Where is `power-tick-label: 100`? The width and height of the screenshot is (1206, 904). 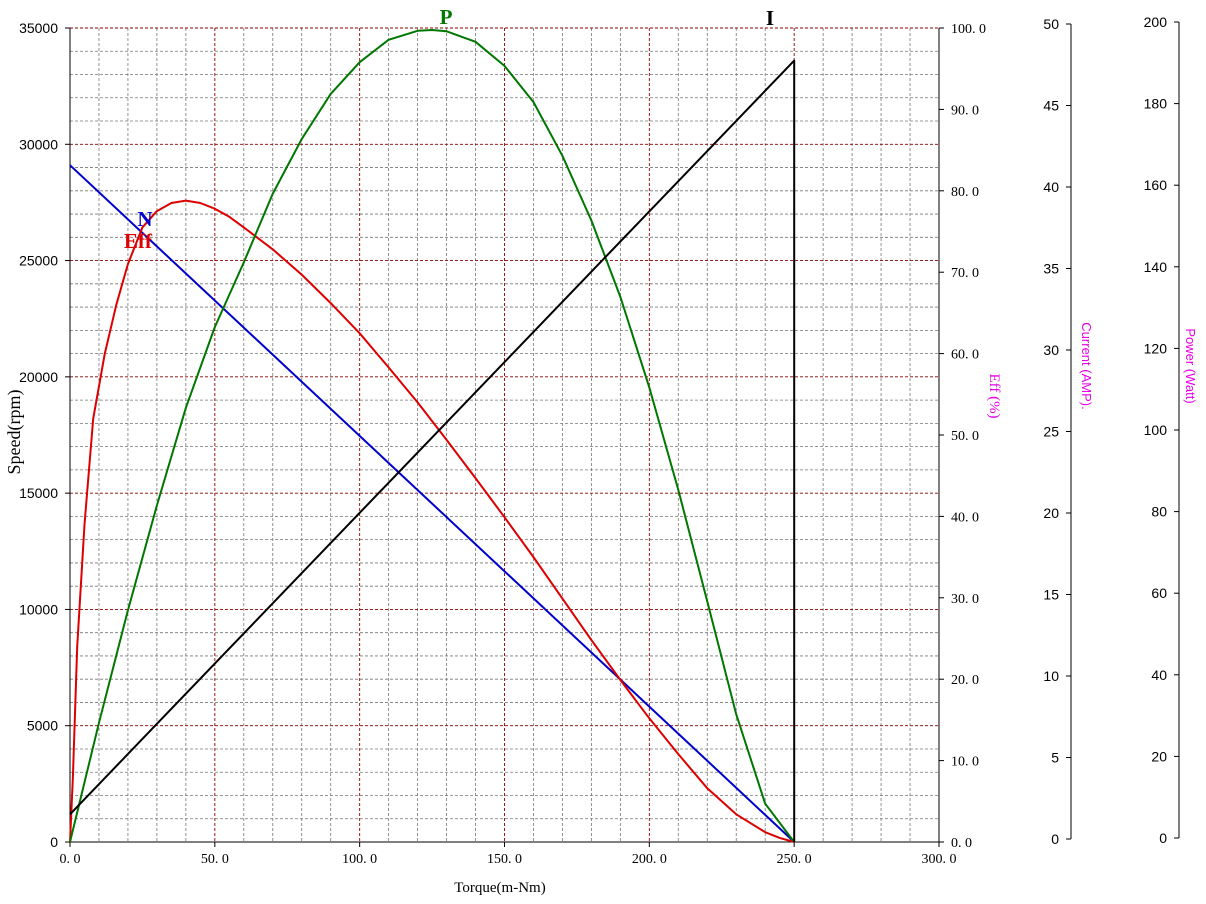
power-tick-label: 100 is located at coordinates (1156, 430).